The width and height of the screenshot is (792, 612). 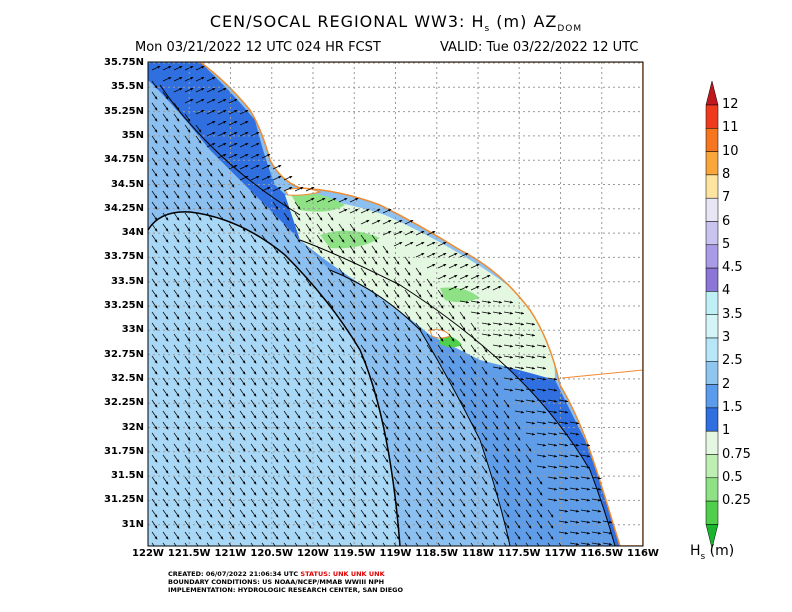 I want to click on lat-tick-label: 35N, so click(x=132, y=135).